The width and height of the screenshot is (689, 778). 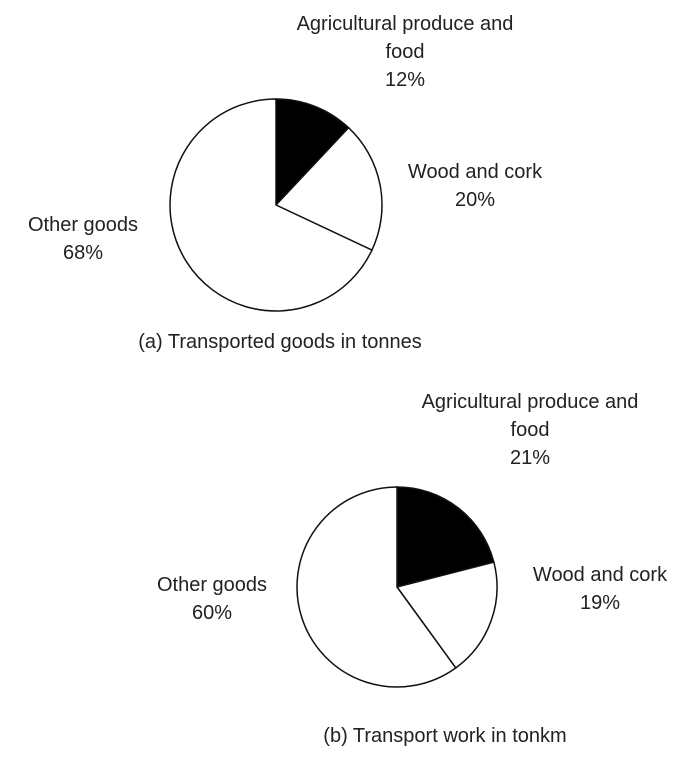 What do you see at coordinates (445, 736) in the screenshot?
I see `chart-caption: (b) Transport work in tonkm` at bounding box center [445, 736].